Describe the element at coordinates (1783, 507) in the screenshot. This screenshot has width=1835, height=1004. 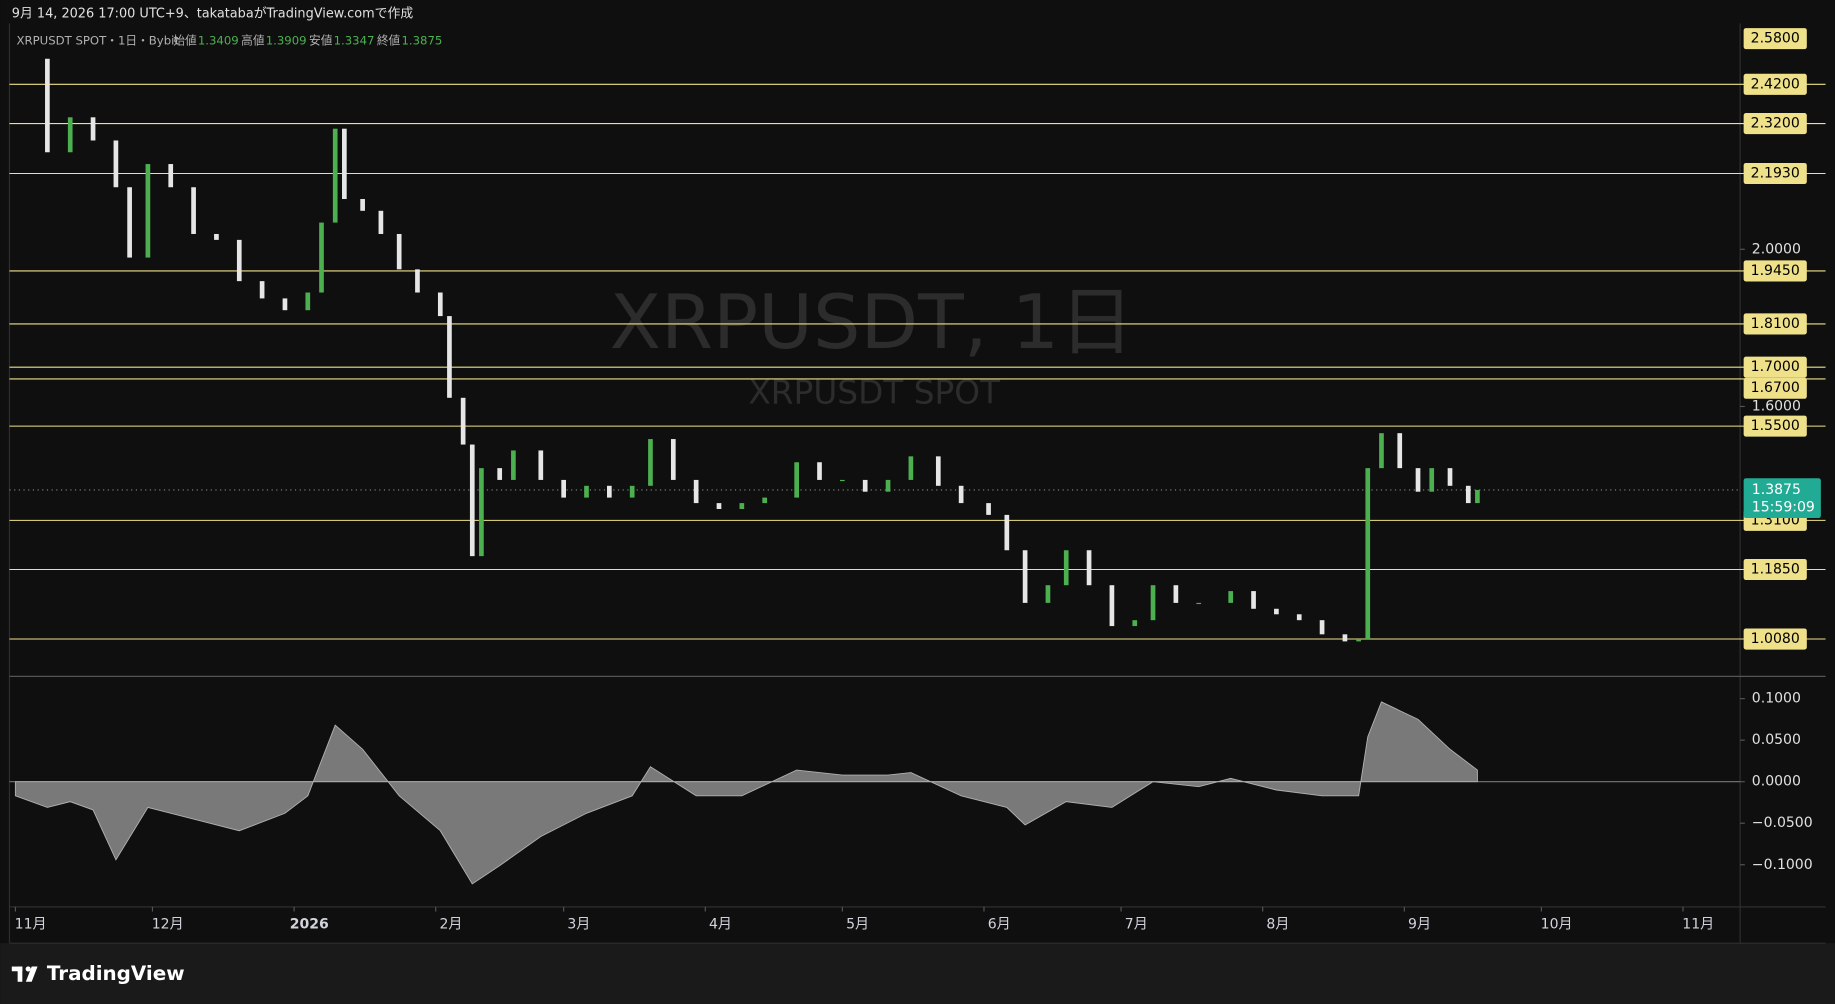
I see `last-price-countdown: 15:59:09` at that location.